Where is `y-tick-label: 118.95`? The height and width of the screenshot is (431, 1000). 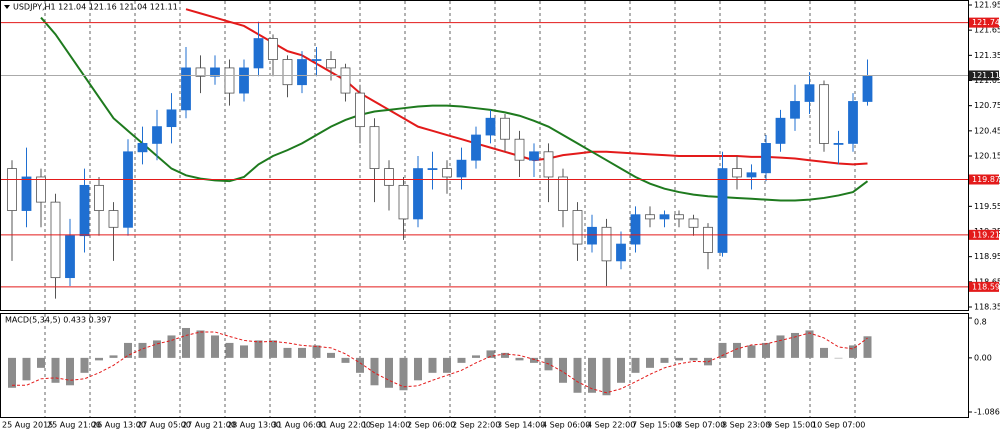 y-tick-label: 118.95 is located at coordinates (987, 256).